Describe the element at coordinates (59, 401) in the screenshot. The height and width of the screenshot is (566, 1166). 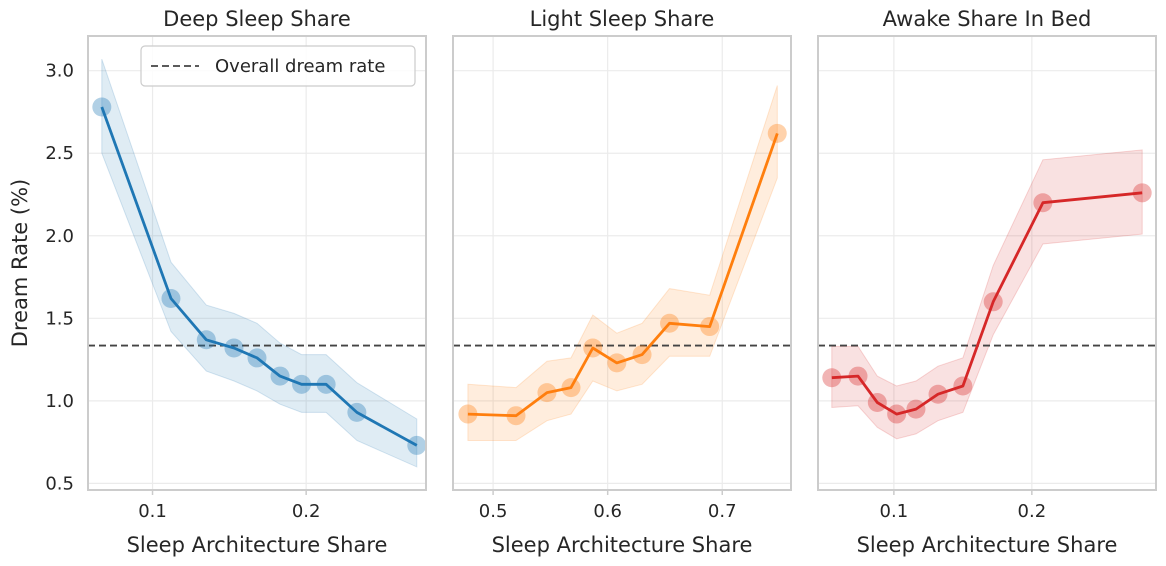
I see `y-tick-label: 1.0` at that location.